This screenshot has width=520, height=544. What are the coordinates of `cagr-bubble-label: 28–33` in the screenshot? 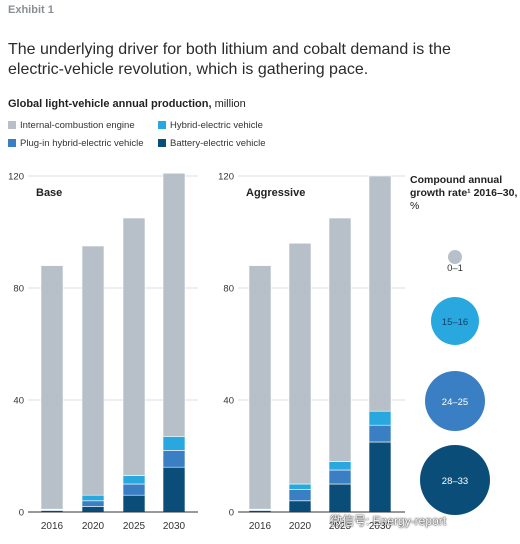 It's located at (455, 481).